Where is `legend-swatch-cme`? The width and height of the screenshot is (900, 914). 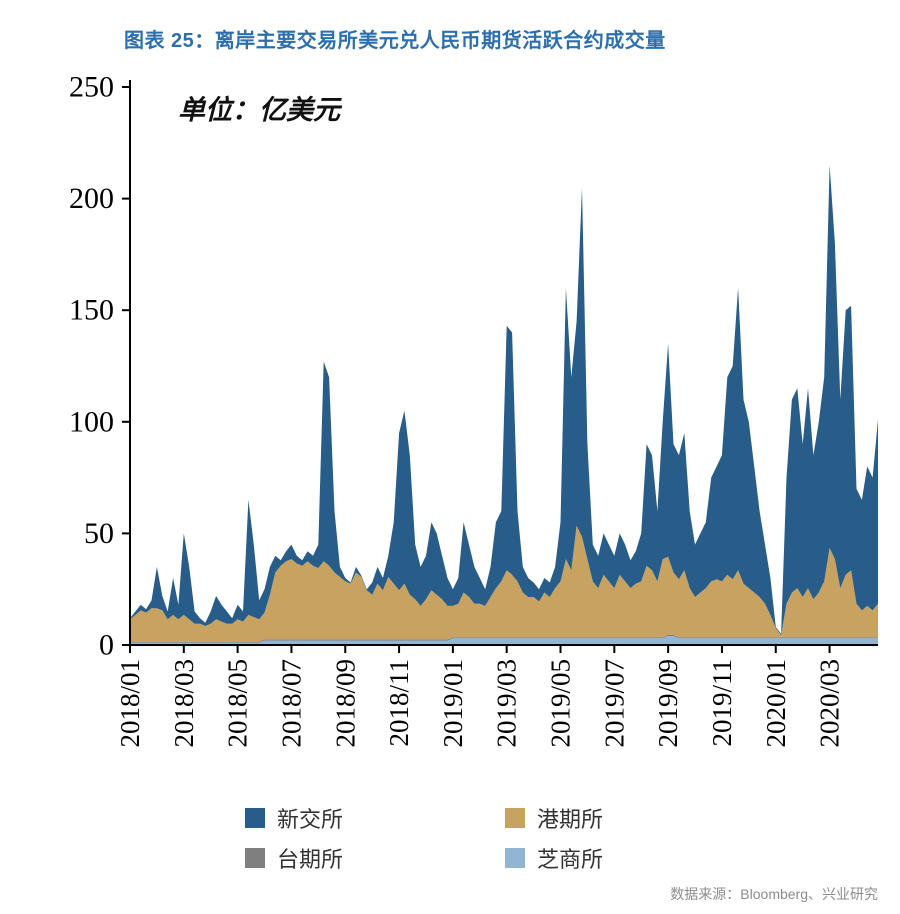 legend-swatch-cme is located at coordinates (515, 858).